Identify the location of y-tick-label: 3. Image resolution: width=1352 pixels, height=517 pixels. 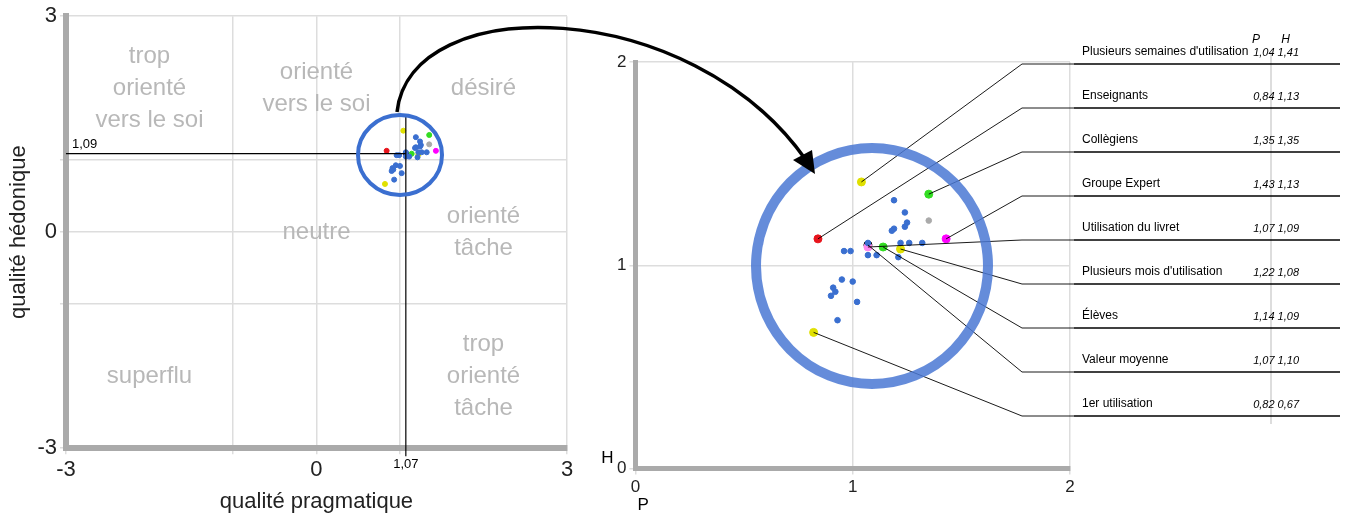
(50, 15).